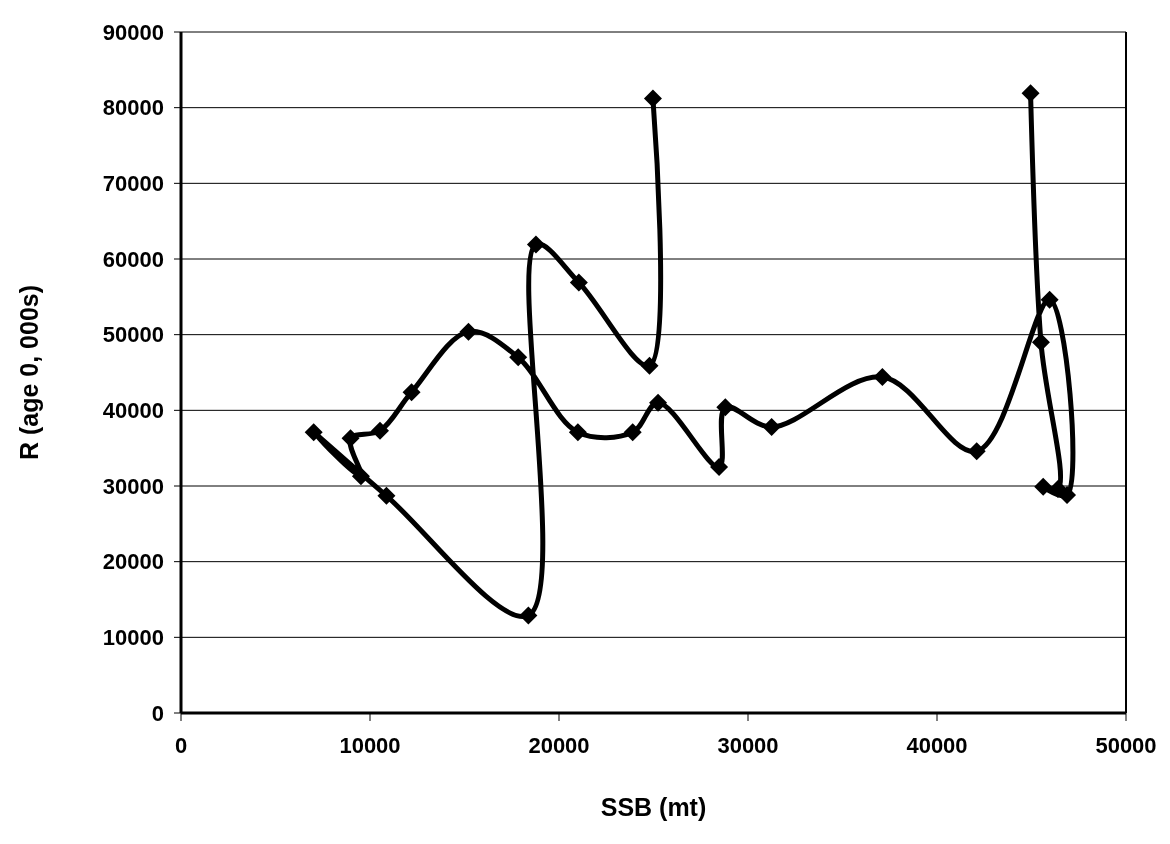 The width and height of the screenshot is (1170, 844). What do you see at coordinates (937, 745) in the screenshot?
I see `x-tick-label: 40000` at bounding box center [937, 745].